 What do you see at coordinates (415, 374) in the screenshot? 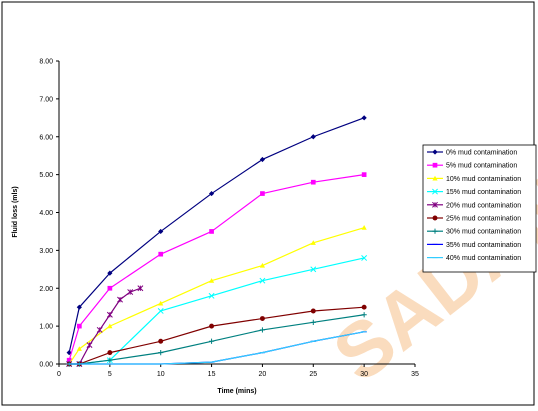
I see `x-tick-label: 35` at bounding box center [415, 374].